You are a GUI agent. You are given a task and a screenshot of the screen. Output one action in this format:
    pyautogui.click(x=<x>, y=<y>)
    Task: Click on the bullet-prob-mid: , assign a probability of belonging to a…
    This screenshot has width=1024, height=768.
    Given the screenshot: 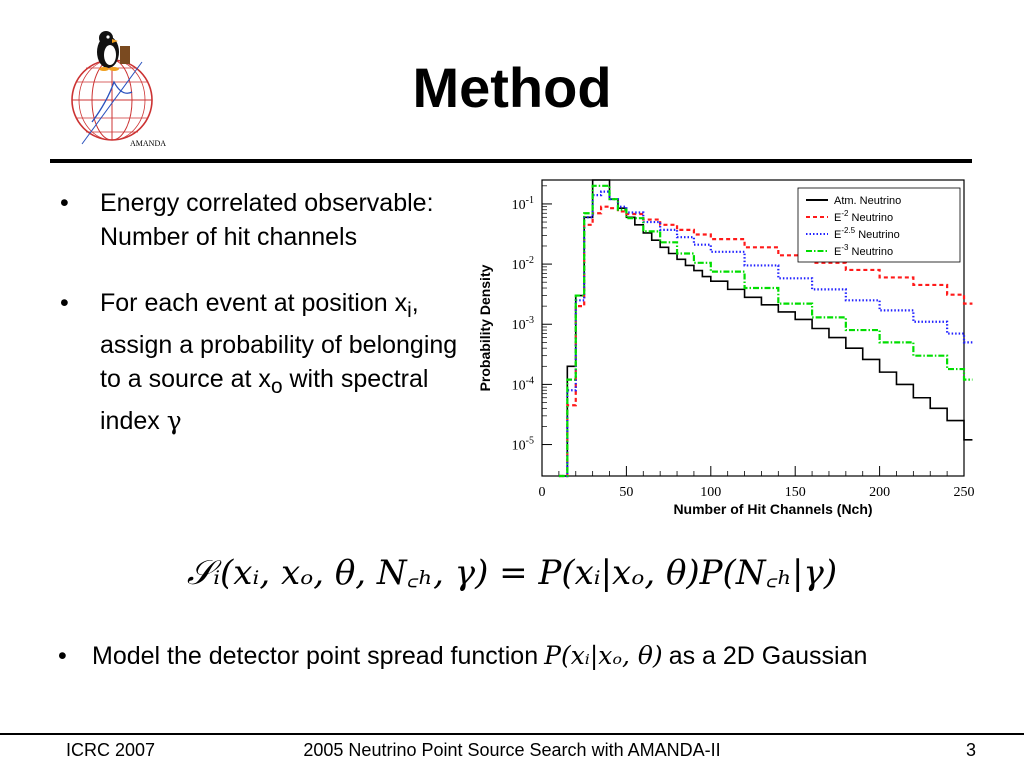 What is the action you would take?
    pyautogui.click(x=279, y=341)
    